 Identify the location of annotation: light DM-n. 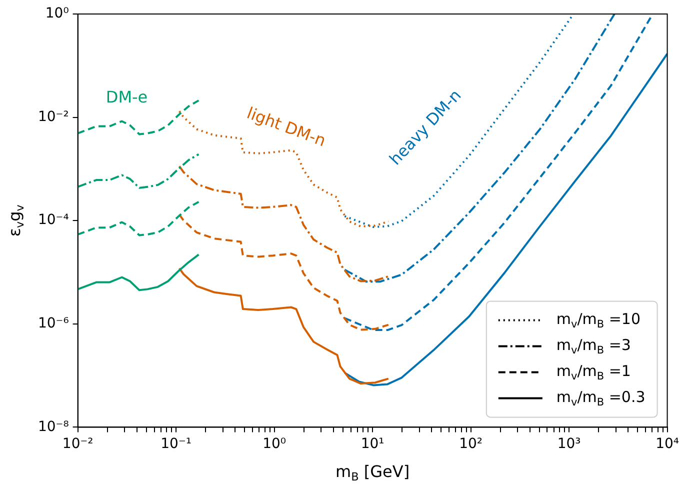
(286, 126).